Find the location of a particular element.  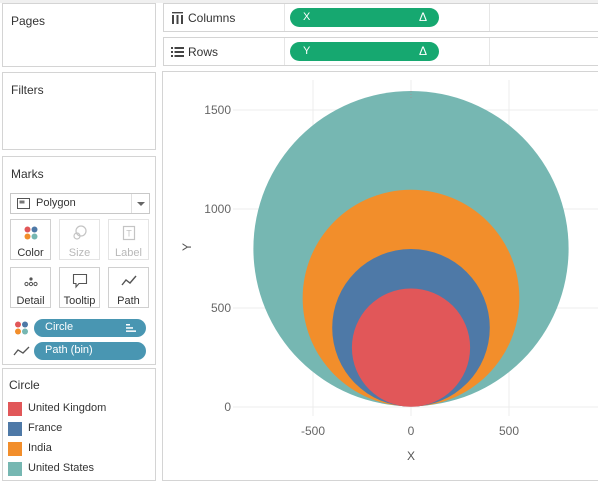

rows-label: Rows is located at coordinates (203, 52).